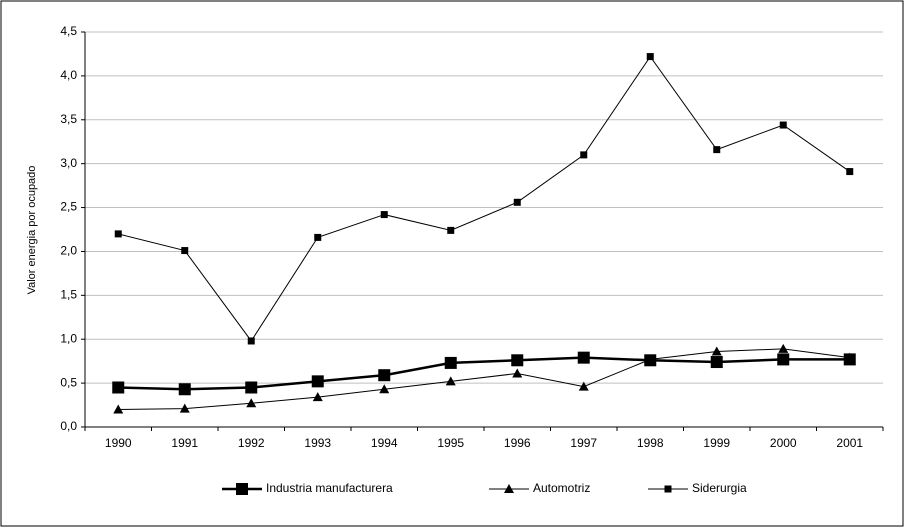  Describe the element at coordinates (650, 443) in the screenshot. I see `x-tick-label: 1998` at that location.